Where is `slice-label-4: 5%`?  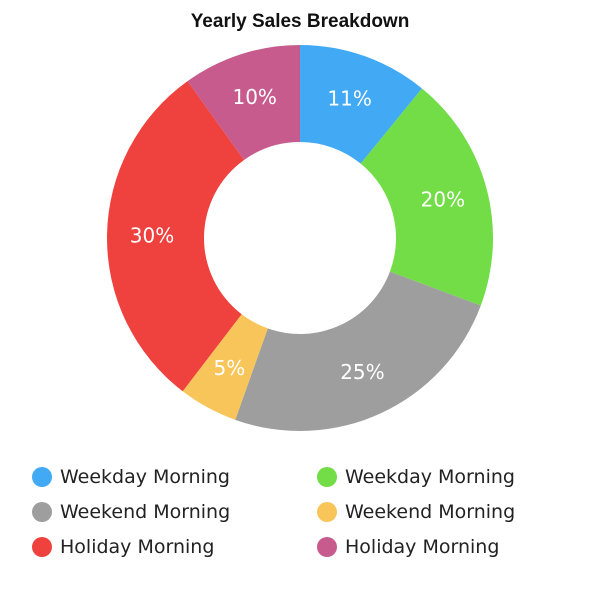 slice-label-4: 5% is located at coordinates (229, 368).